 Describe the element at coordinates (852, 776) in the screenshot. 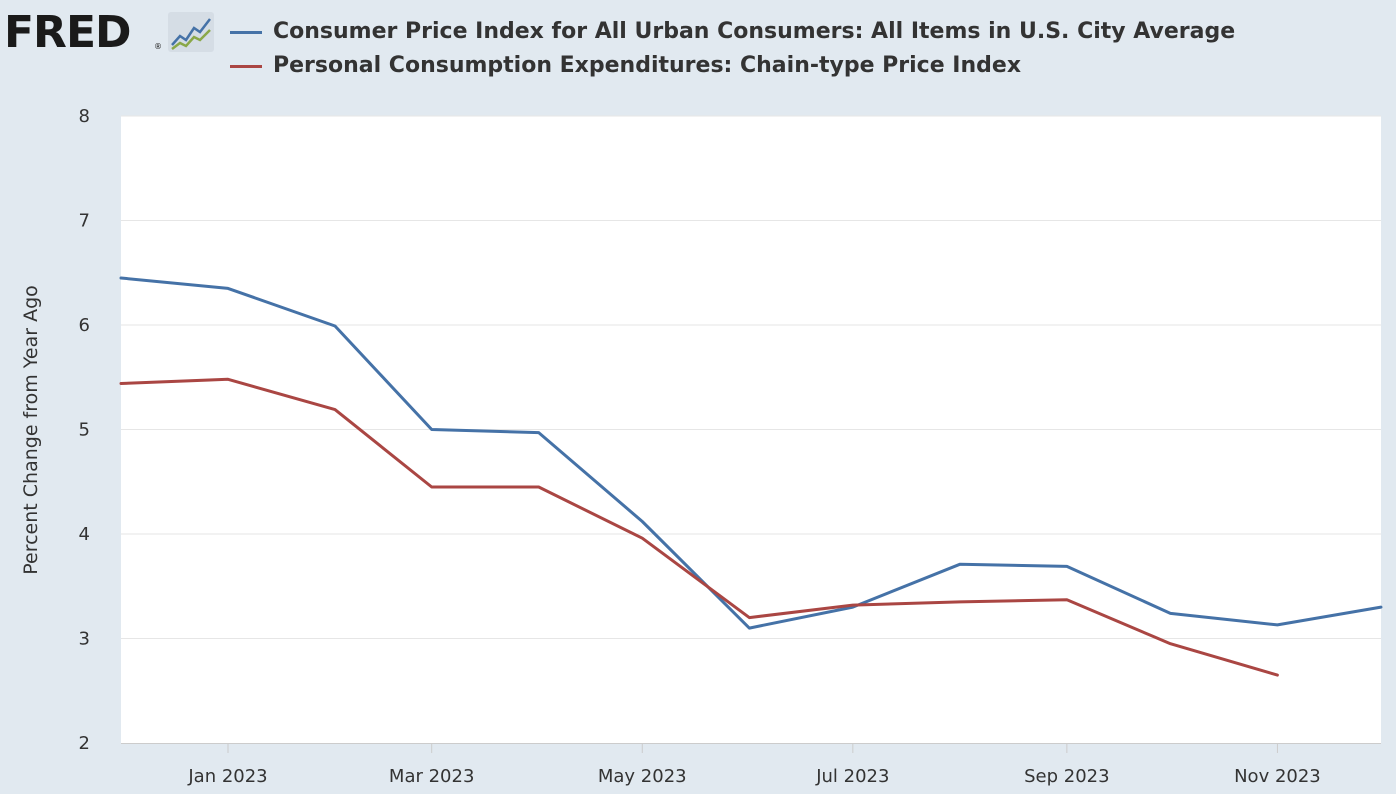

I see `x-tick-label: Jul 2023` at that location.